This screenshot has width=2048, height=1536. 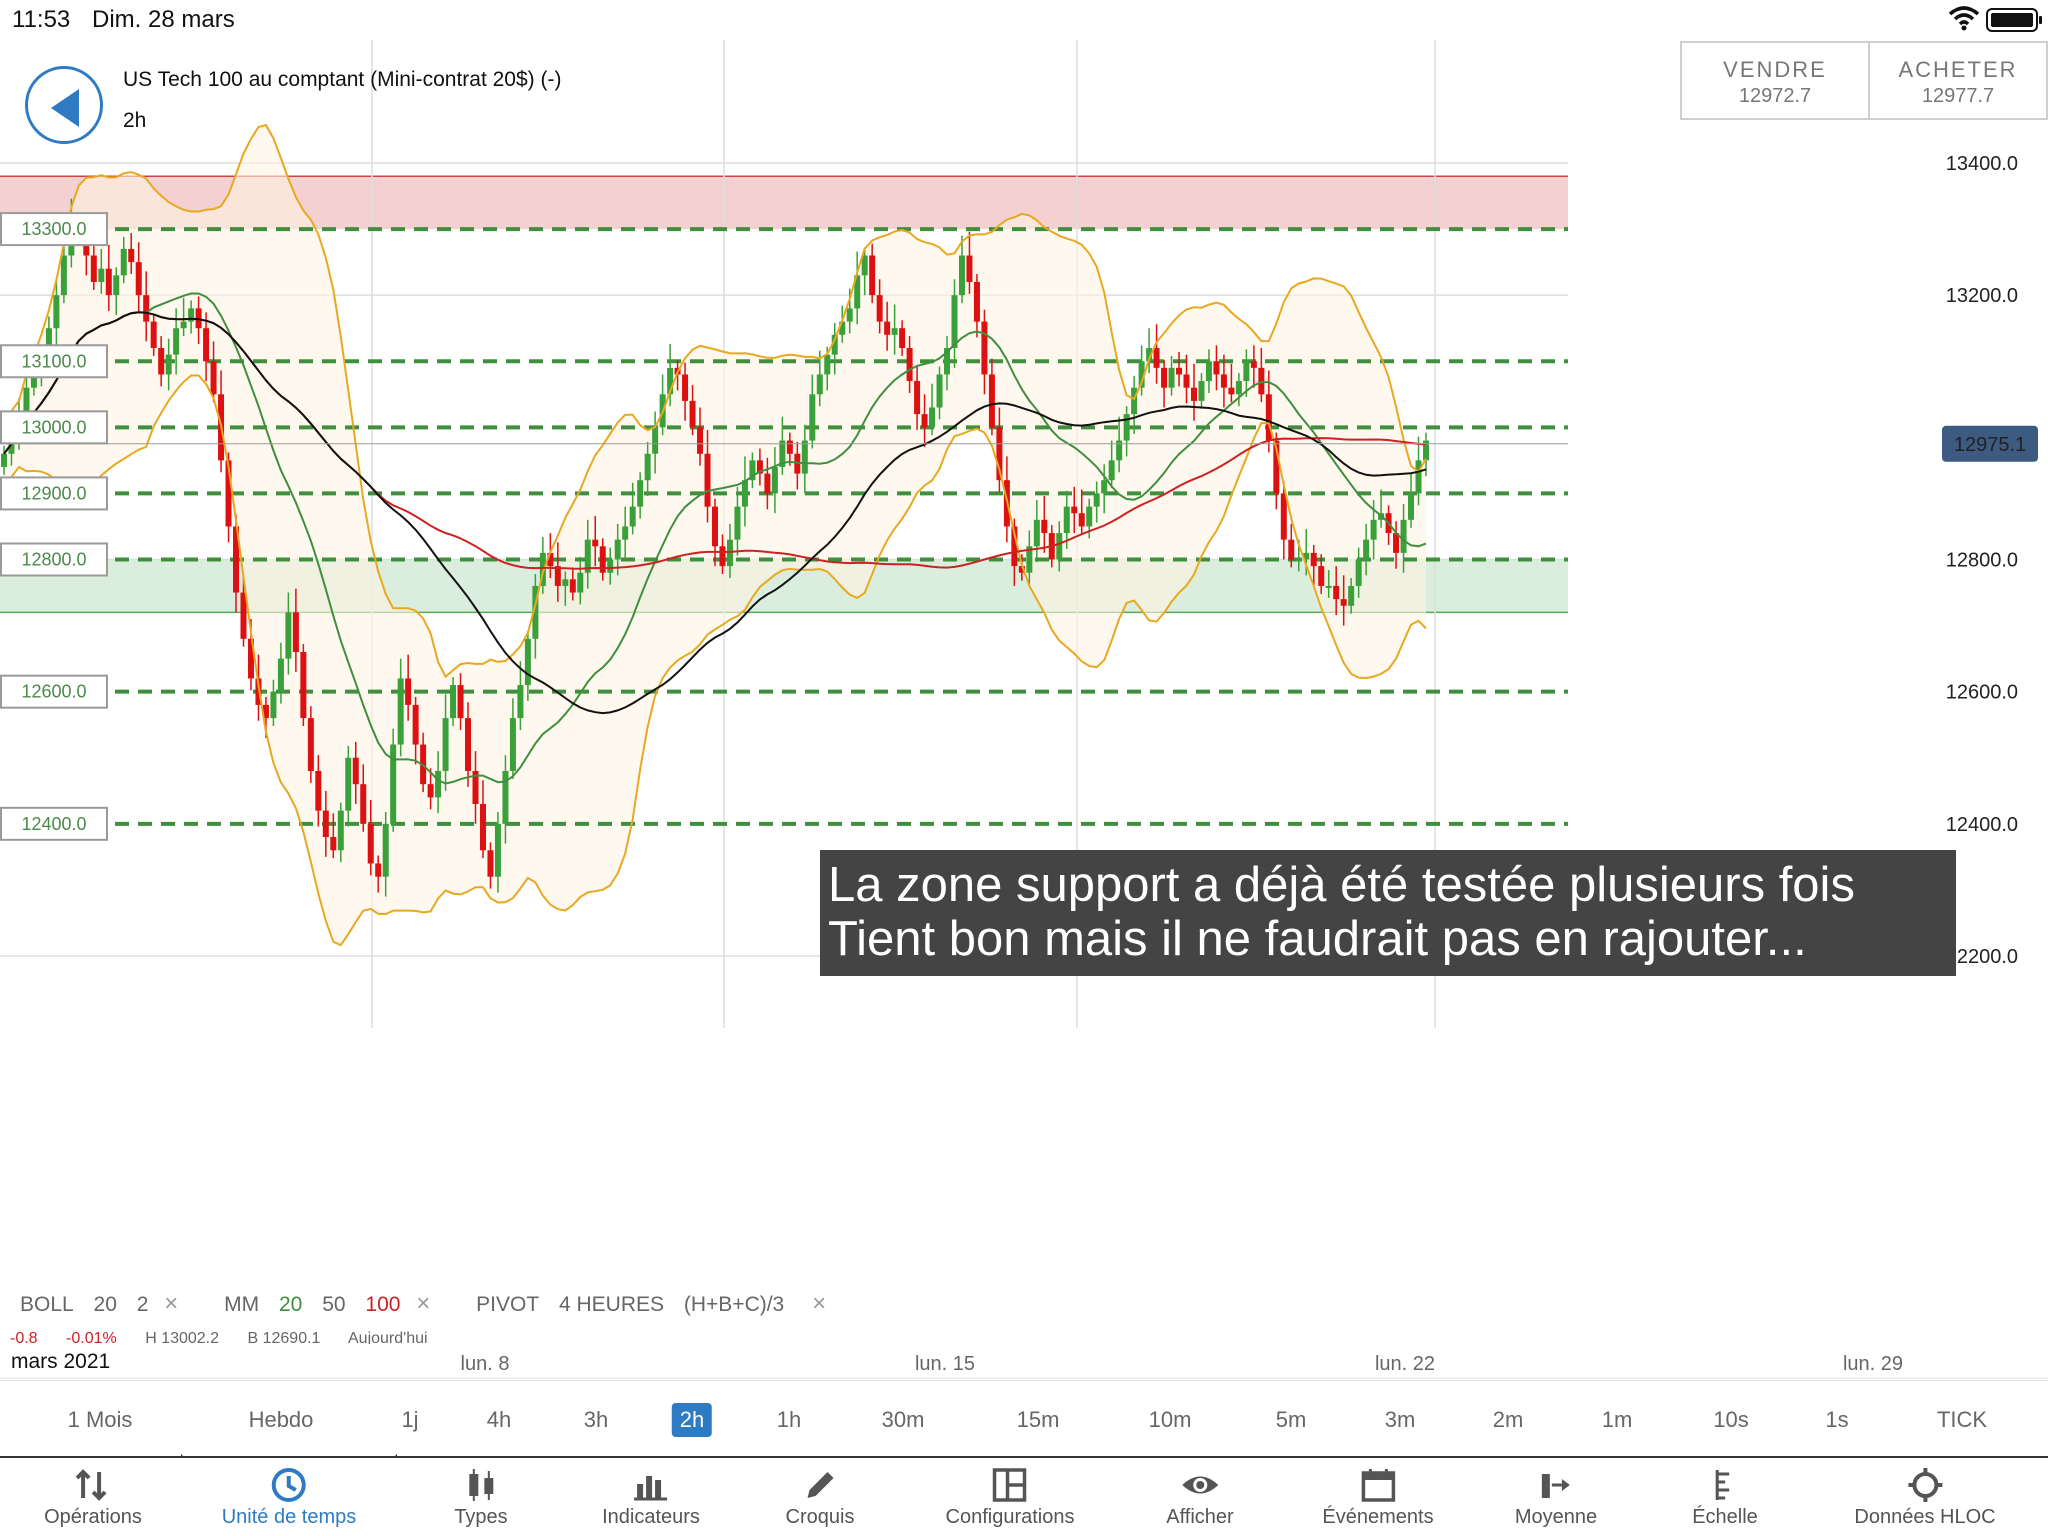 What do you see at coordinates (284, 1337) in the screenshot?
I see `info-low: B 12690.1` at bounding box center [284, 1337].